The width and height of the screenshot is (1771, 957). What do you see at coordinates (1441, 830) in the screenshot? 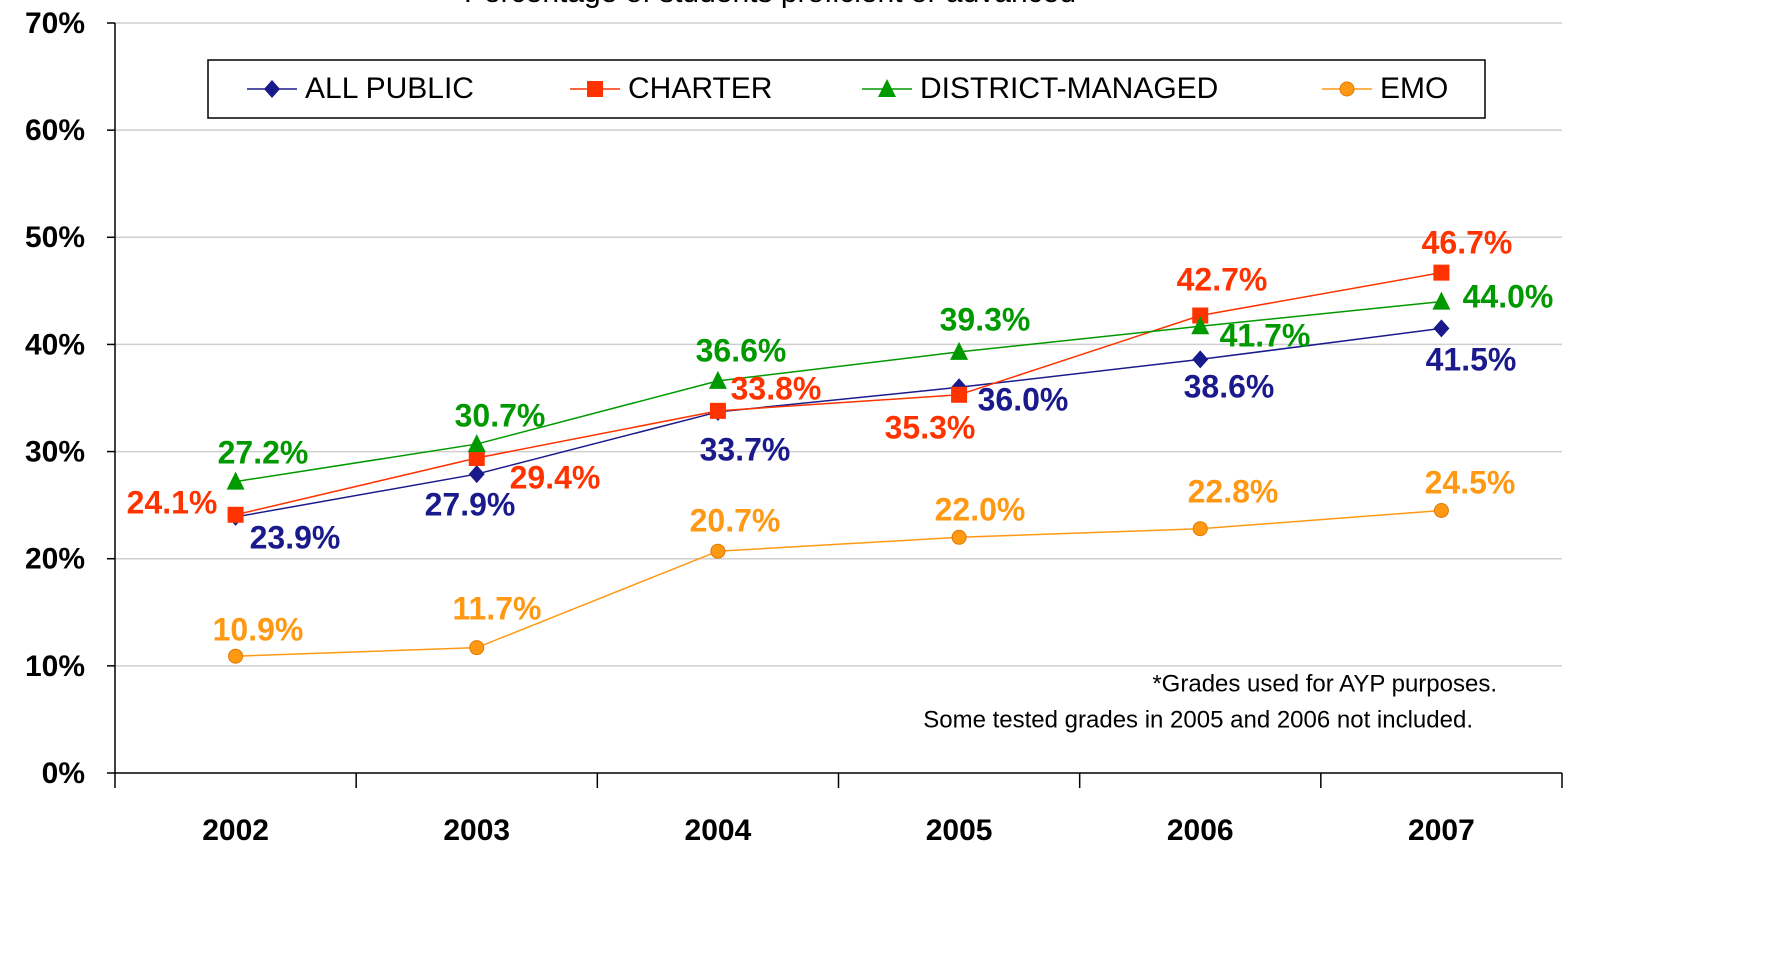
I see `x-tick-label: 2007` at bounding box center [1441, 830].